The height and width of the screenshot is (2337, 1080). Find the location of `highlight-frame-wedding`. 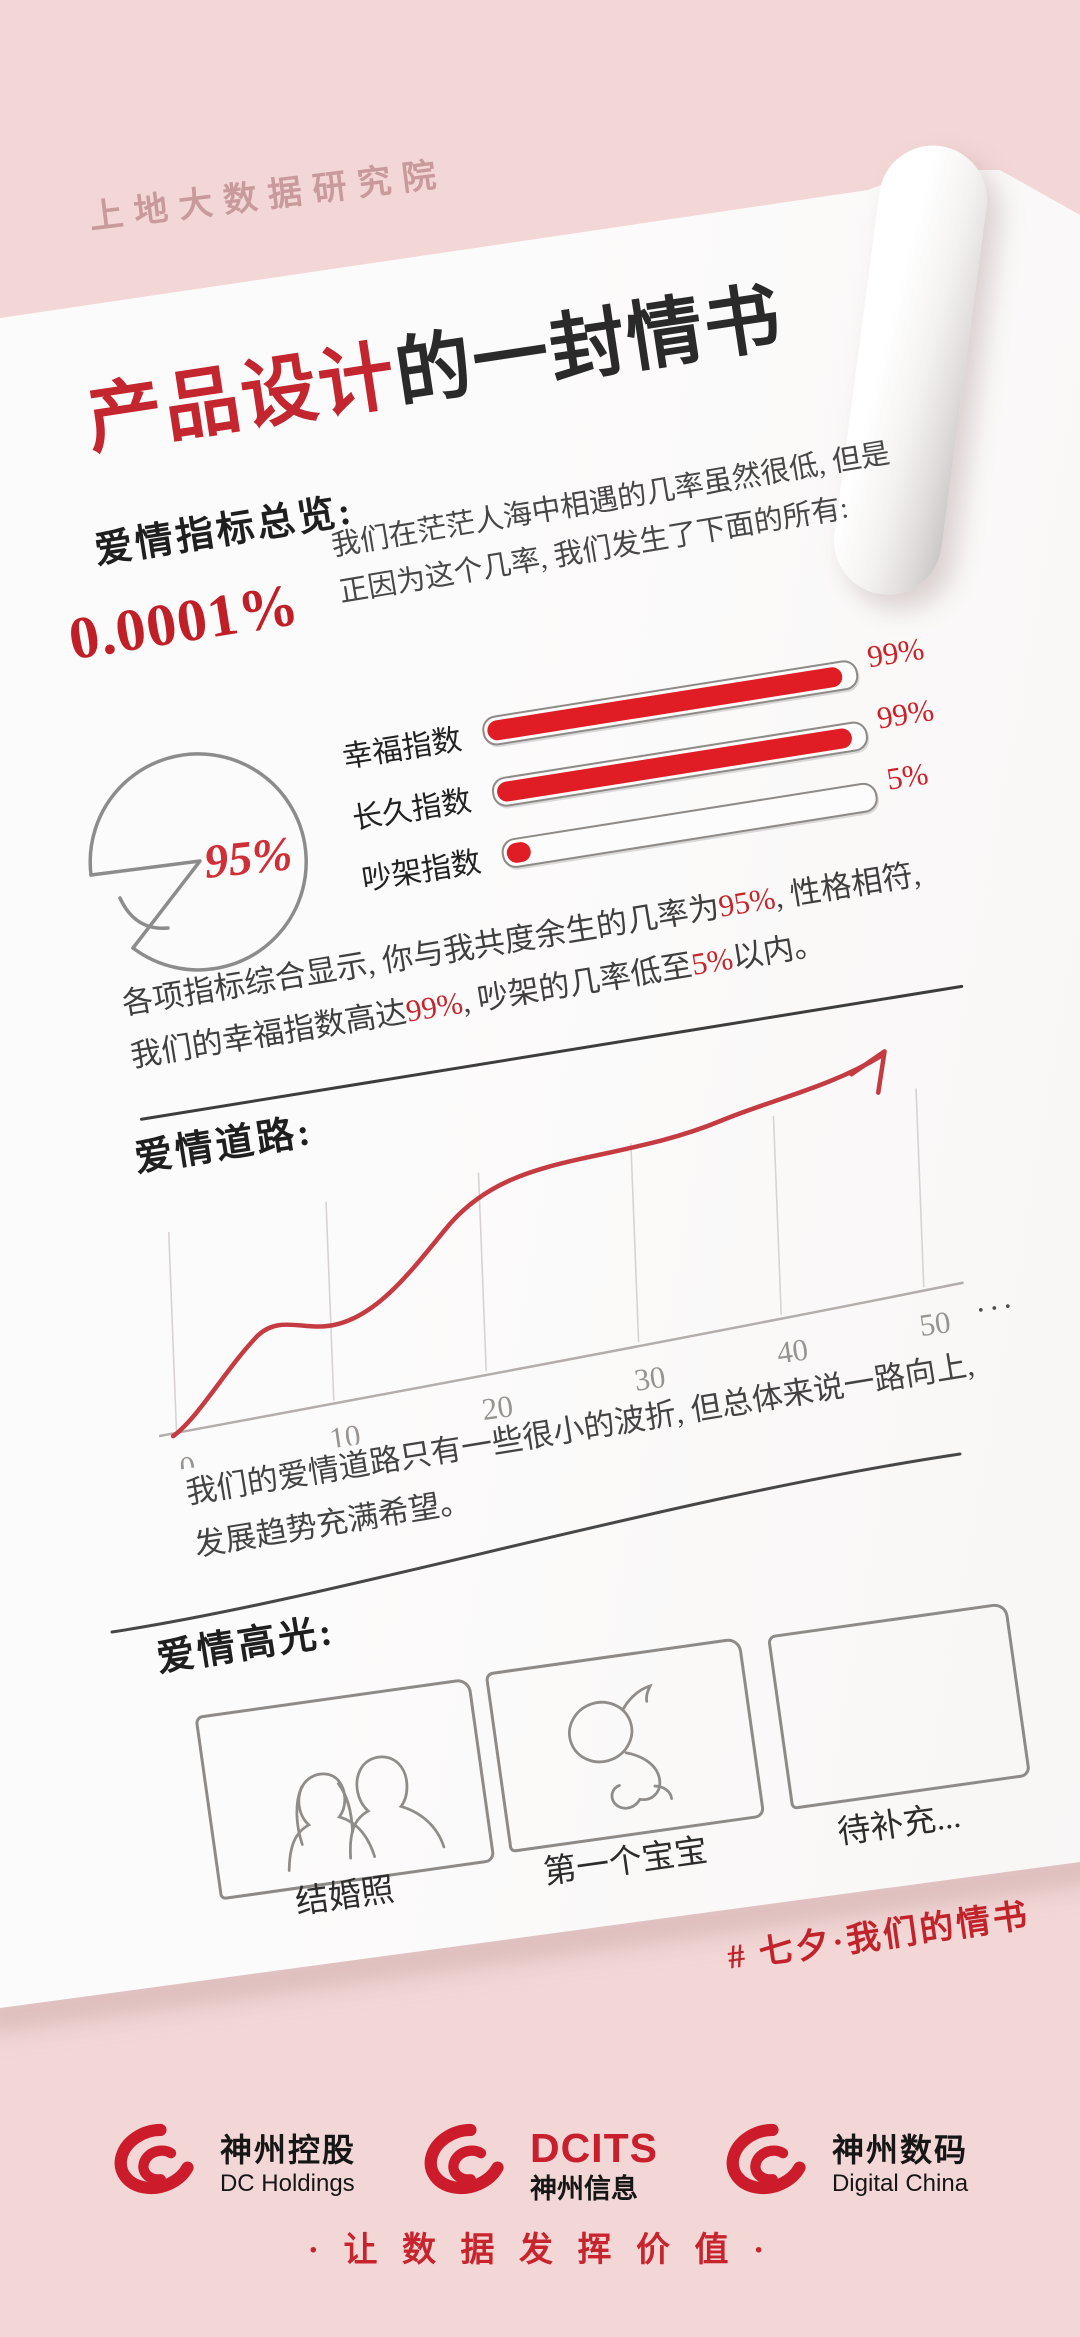

highlight-frame-wedding is located at coordinates (345, 1789).